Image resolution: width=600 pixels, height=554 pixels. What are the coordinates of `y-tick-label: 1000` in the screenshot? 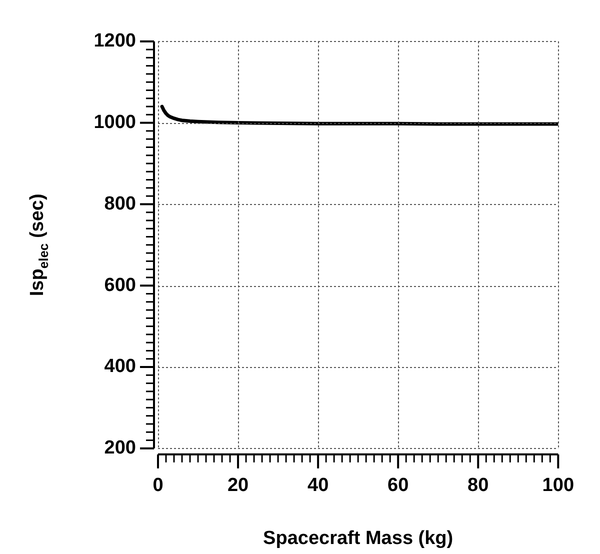 It's located at (115, 123).